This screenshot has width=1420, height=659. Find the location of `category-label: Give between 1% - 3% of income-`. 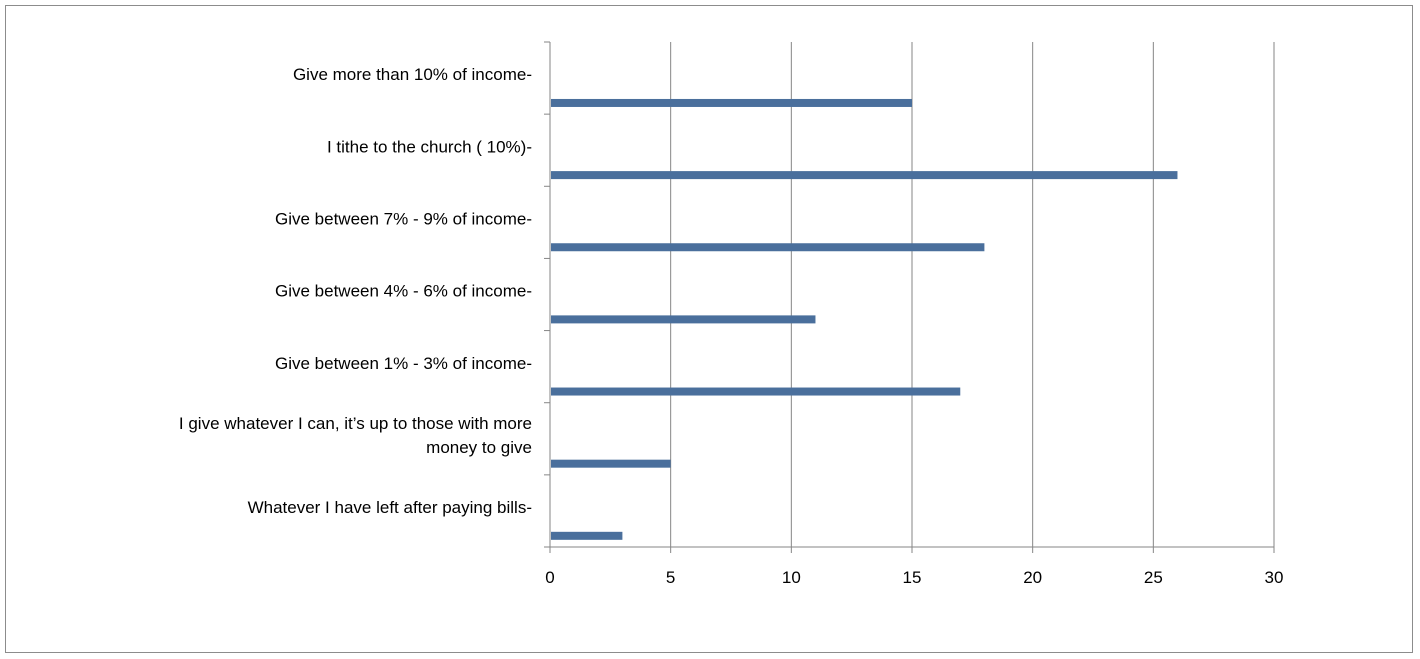

category-label: Give between 1% - 3% of income- is located at coordinates (403, 363).